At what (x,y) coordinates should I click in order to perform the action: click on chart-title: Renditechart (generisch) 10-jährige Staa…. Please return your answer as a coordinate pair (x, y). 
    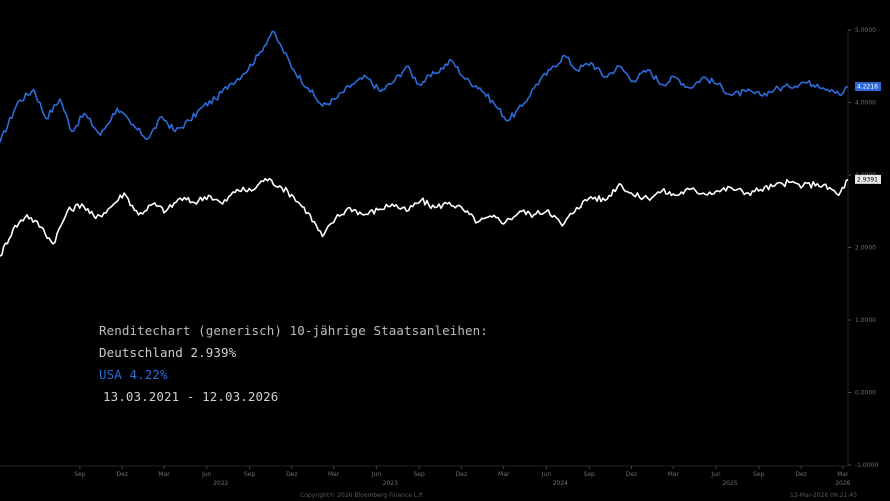
    Looking at the image, I should click on (293, 330).